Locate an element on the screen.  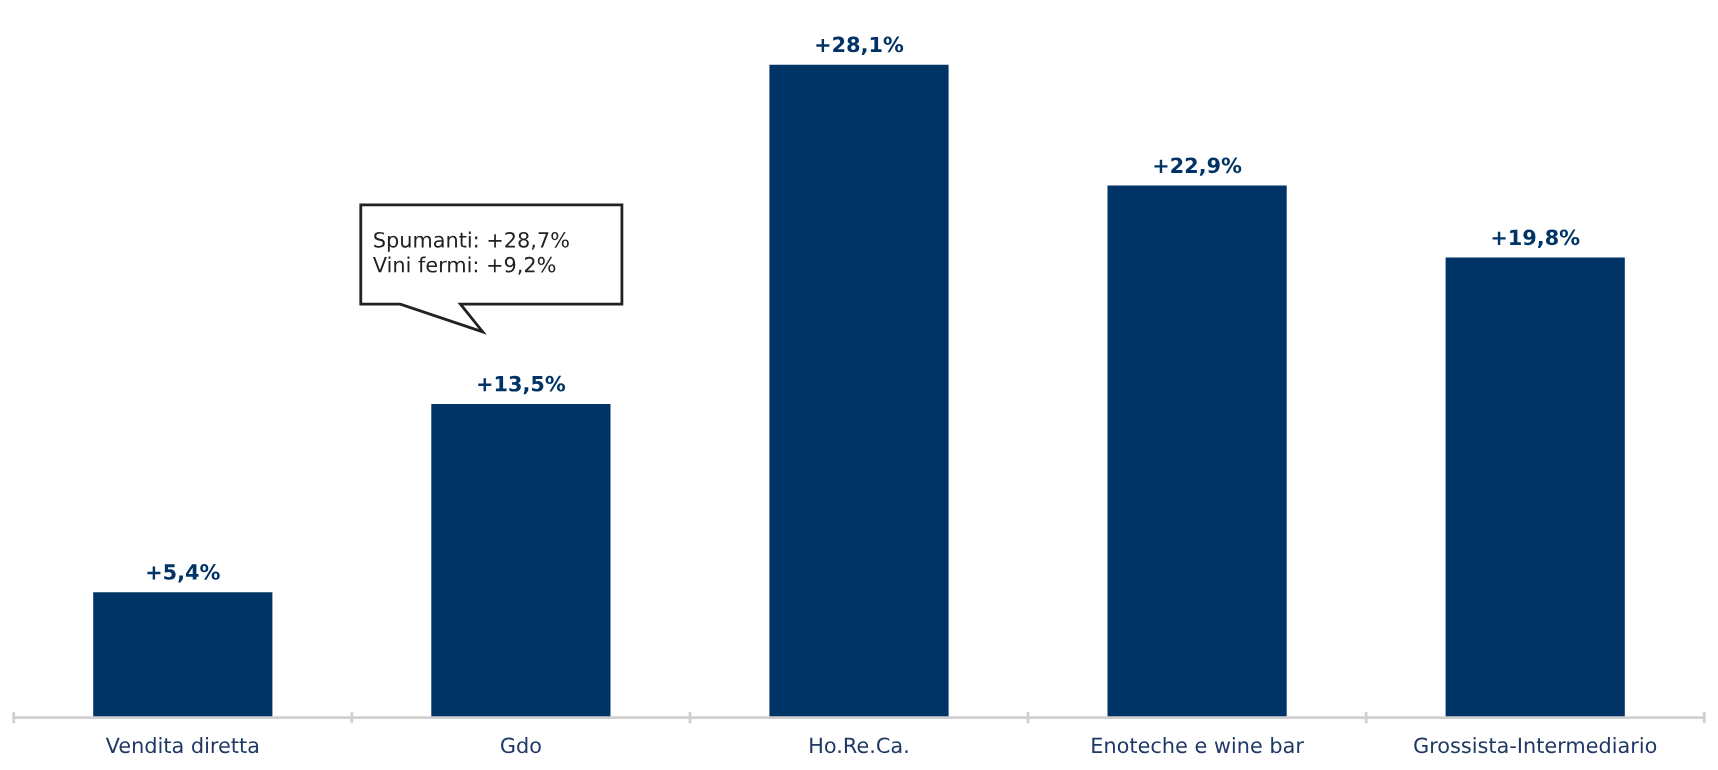
x-tick-label: Enoteche e wine bar is located at coordinates (1198, 745).